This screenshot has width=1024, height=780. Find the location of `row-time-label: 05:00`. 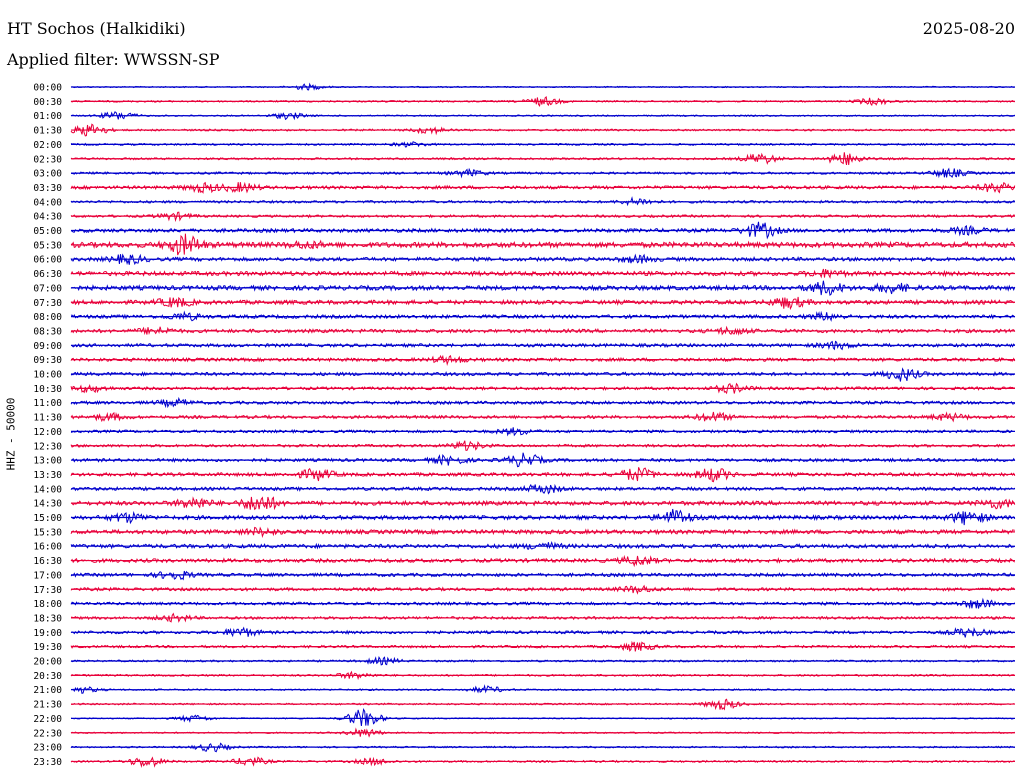

row-time-label: 05:00 is located at coordinates (47, 231).